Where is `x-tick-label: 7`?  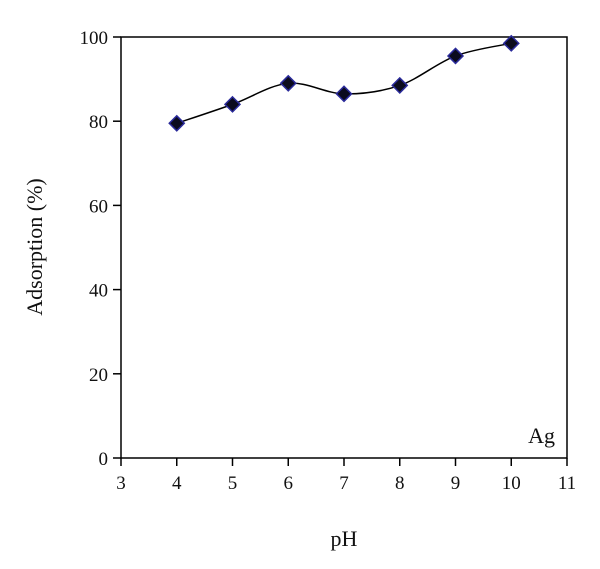 x-tick-label: 7 is located at coordinates (344, 483).